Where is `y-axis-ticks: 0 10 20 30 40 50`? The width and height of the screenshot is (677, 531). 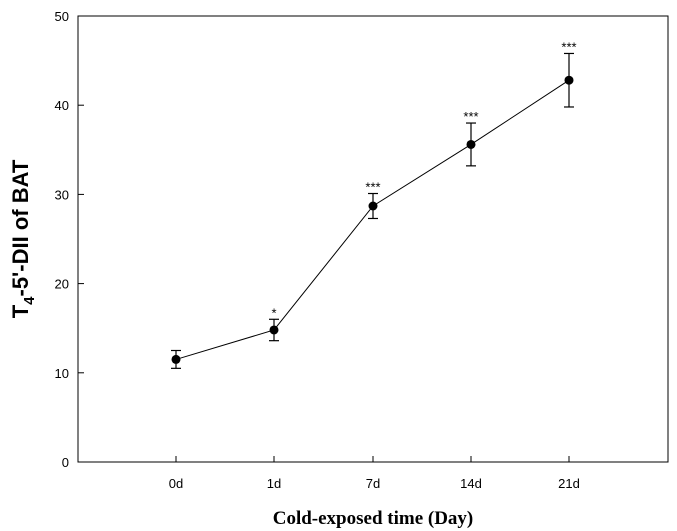 y-axis-ticks: 0 10 20 30 40 50 is located at coordinates (69, 239).